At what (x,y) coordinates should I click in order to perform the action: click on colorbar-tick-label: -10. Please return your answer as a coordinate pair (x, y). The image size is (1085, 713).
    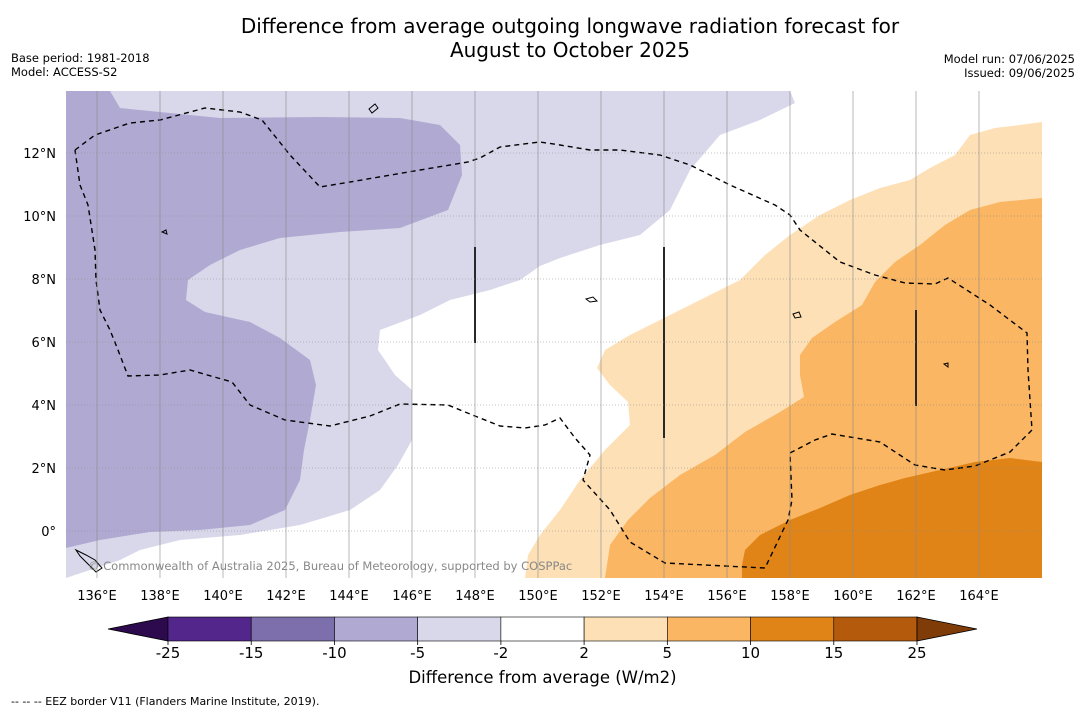
    Looking at the image, I should click on (334, 653).